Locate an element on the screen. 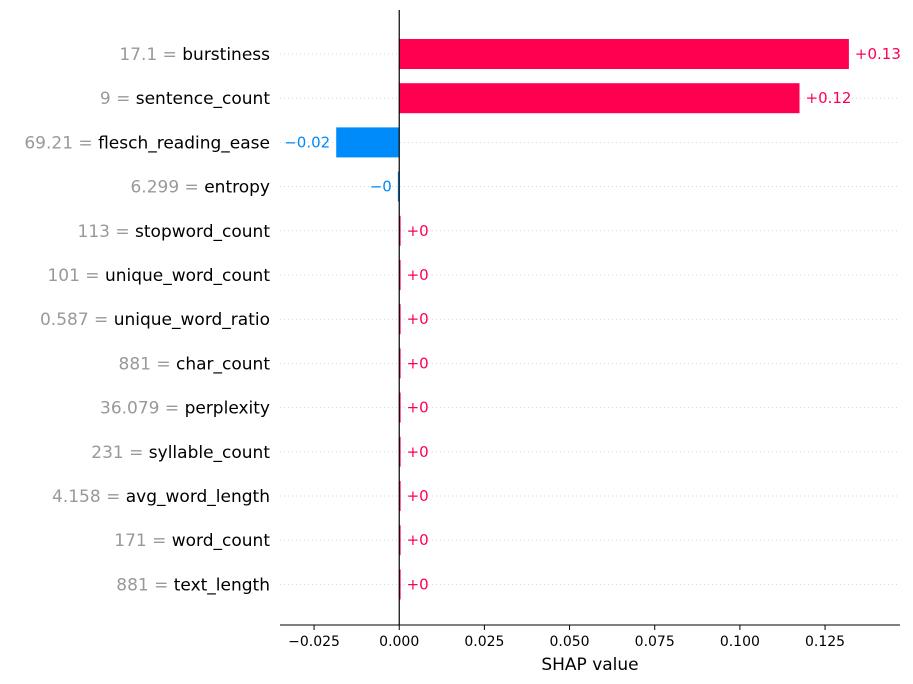 The width and height of the screenshot is (913, 684). feature-name: flesch_reading_ease is located at coordinates (184, 143).